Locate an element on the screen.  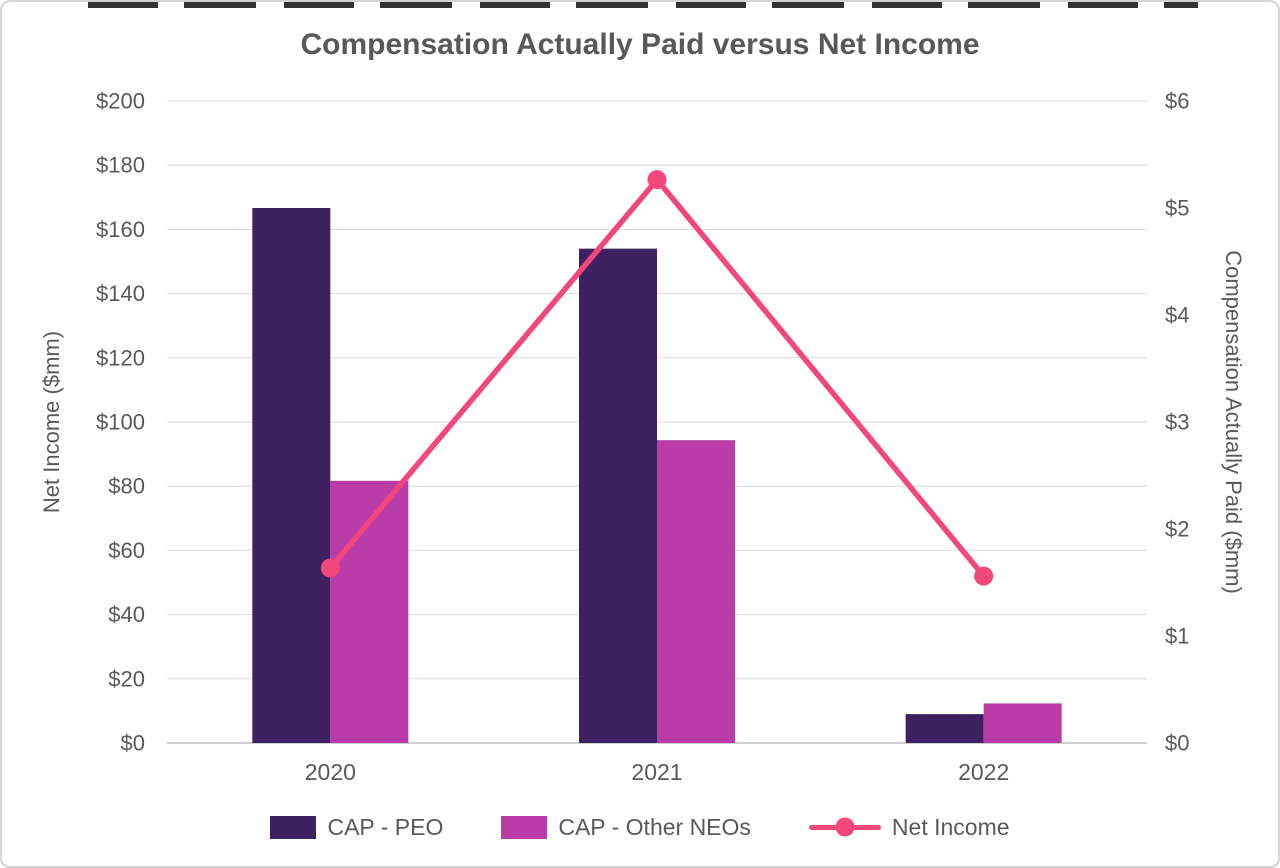
left-axis-tick-label: $200 is located at coordinates (120, 101).